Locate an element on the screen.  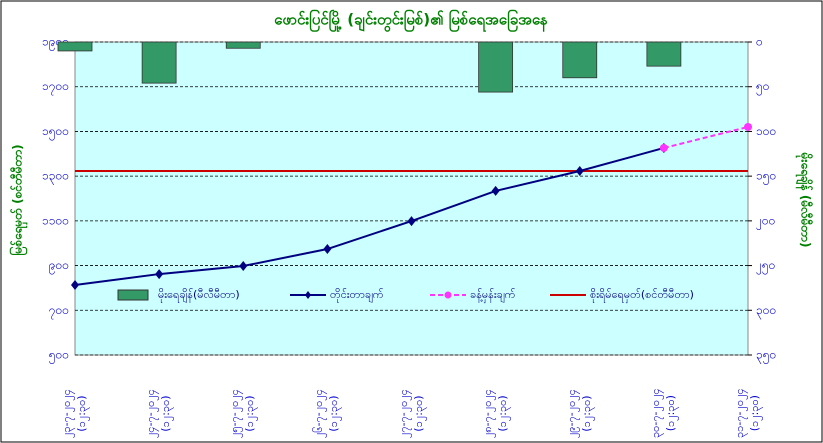
y2-tick-label: ၃၅၀ is located at coordinates (766, 356).